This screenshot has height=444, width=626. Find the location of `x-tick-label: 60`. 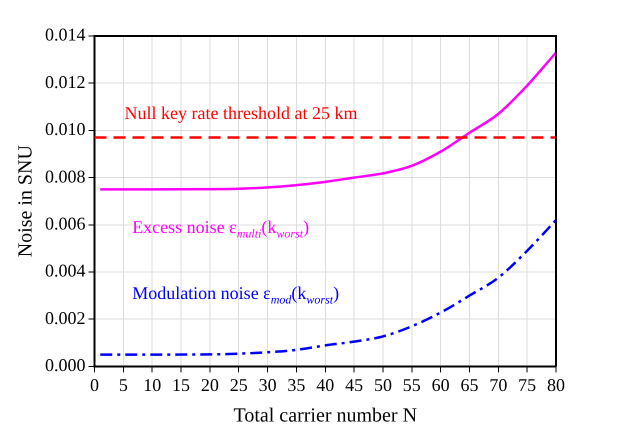

x-tick-label: 60 is located at coordinates (441, 384).